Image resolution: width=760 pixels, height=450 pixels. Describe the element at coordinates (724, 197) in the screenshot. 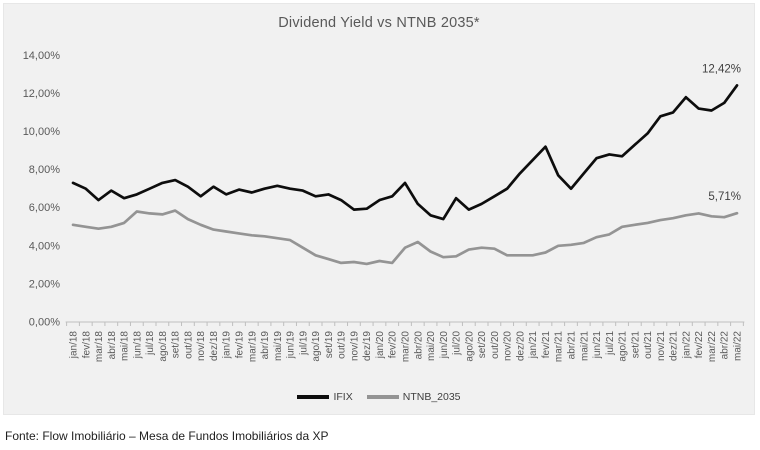

I see `ntnb-2035-end-label: 5,71%` at that location.